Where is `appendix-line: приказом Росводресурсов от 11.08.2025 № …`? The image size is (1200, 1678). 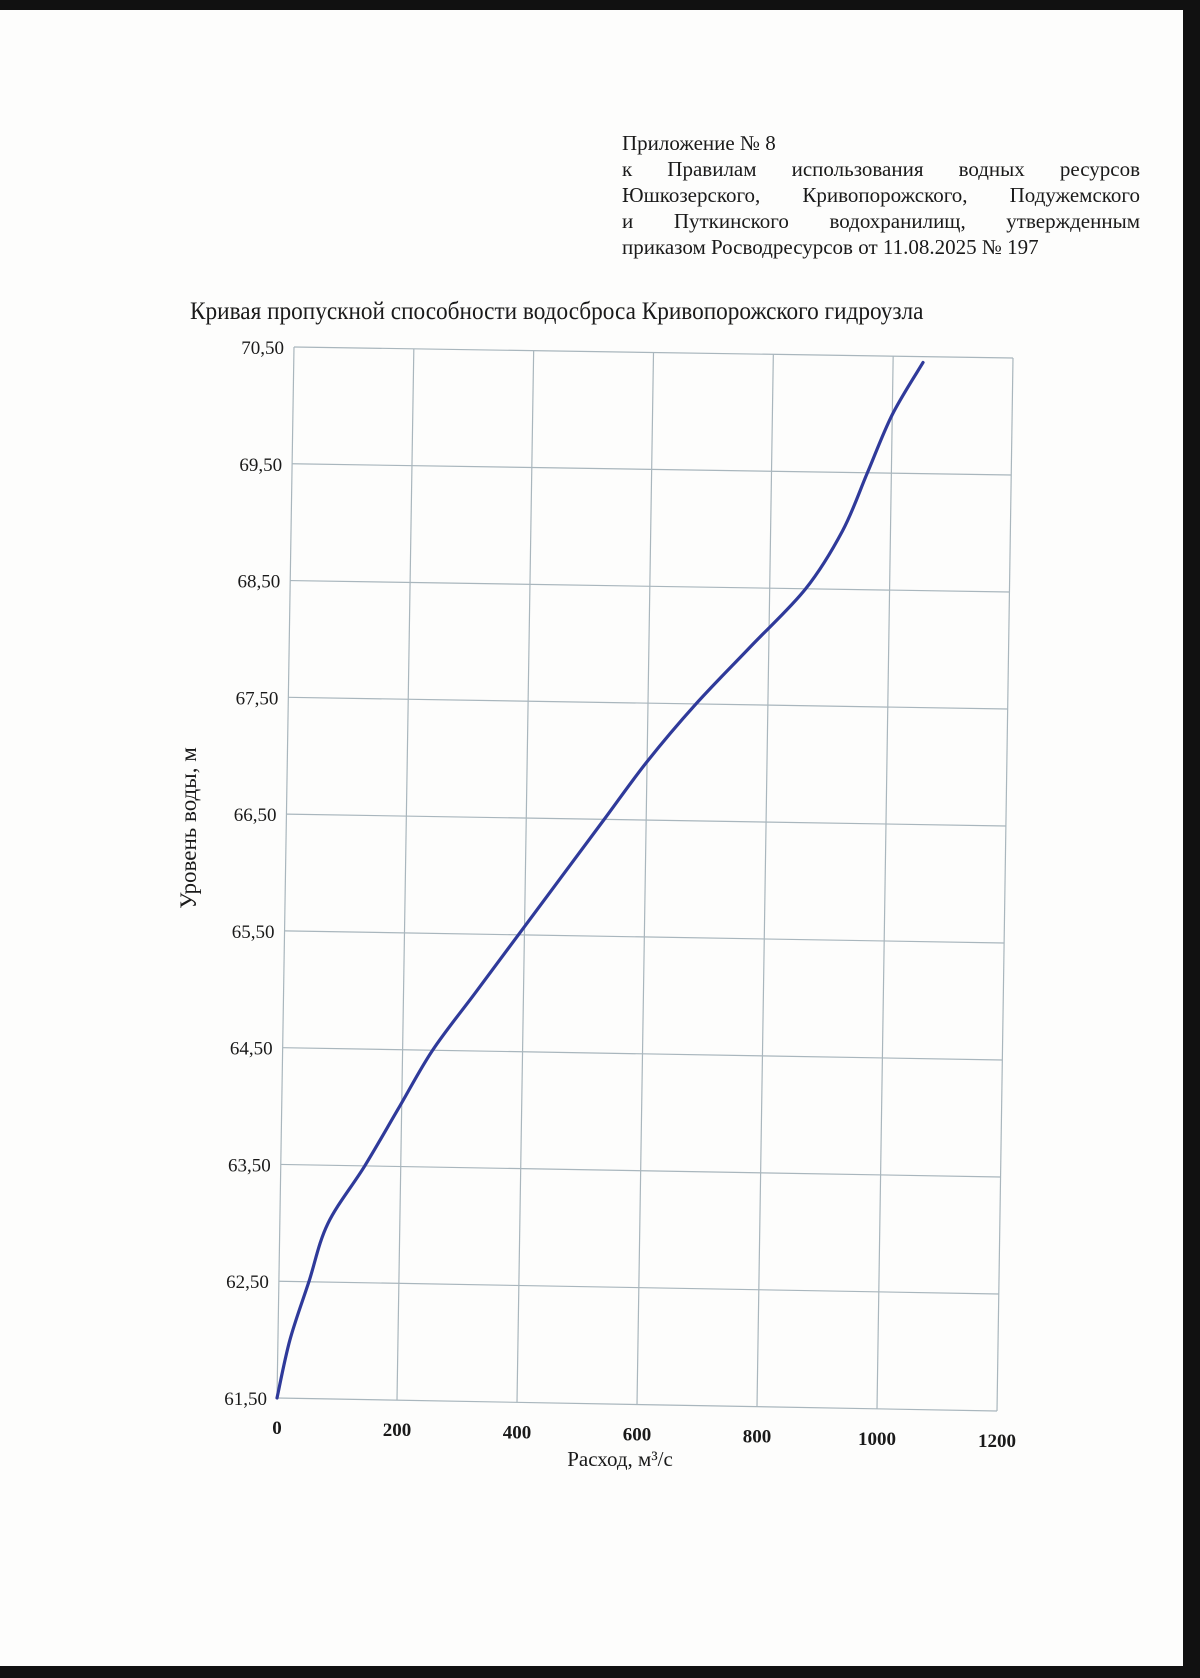
appendix-line: приказом Росводресурсов от 11.08.2025 № … is located at coordinates (830, 247).